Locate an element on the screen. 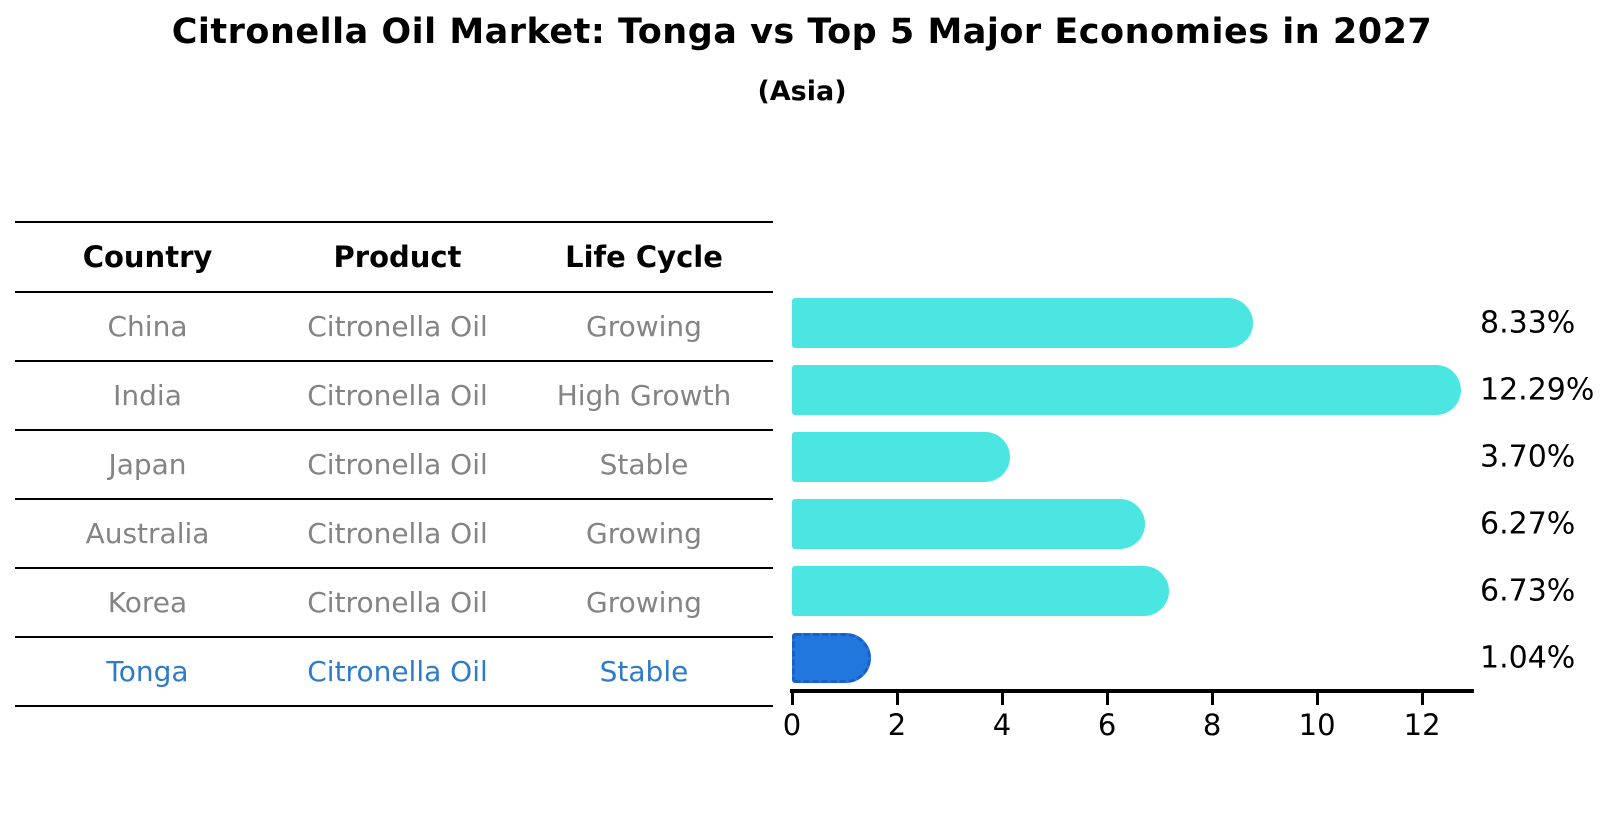 This screenshot has width=1604, height=823. table-row-korea: Korea Citronella Oil Growing is located at coordinates (394, 601).